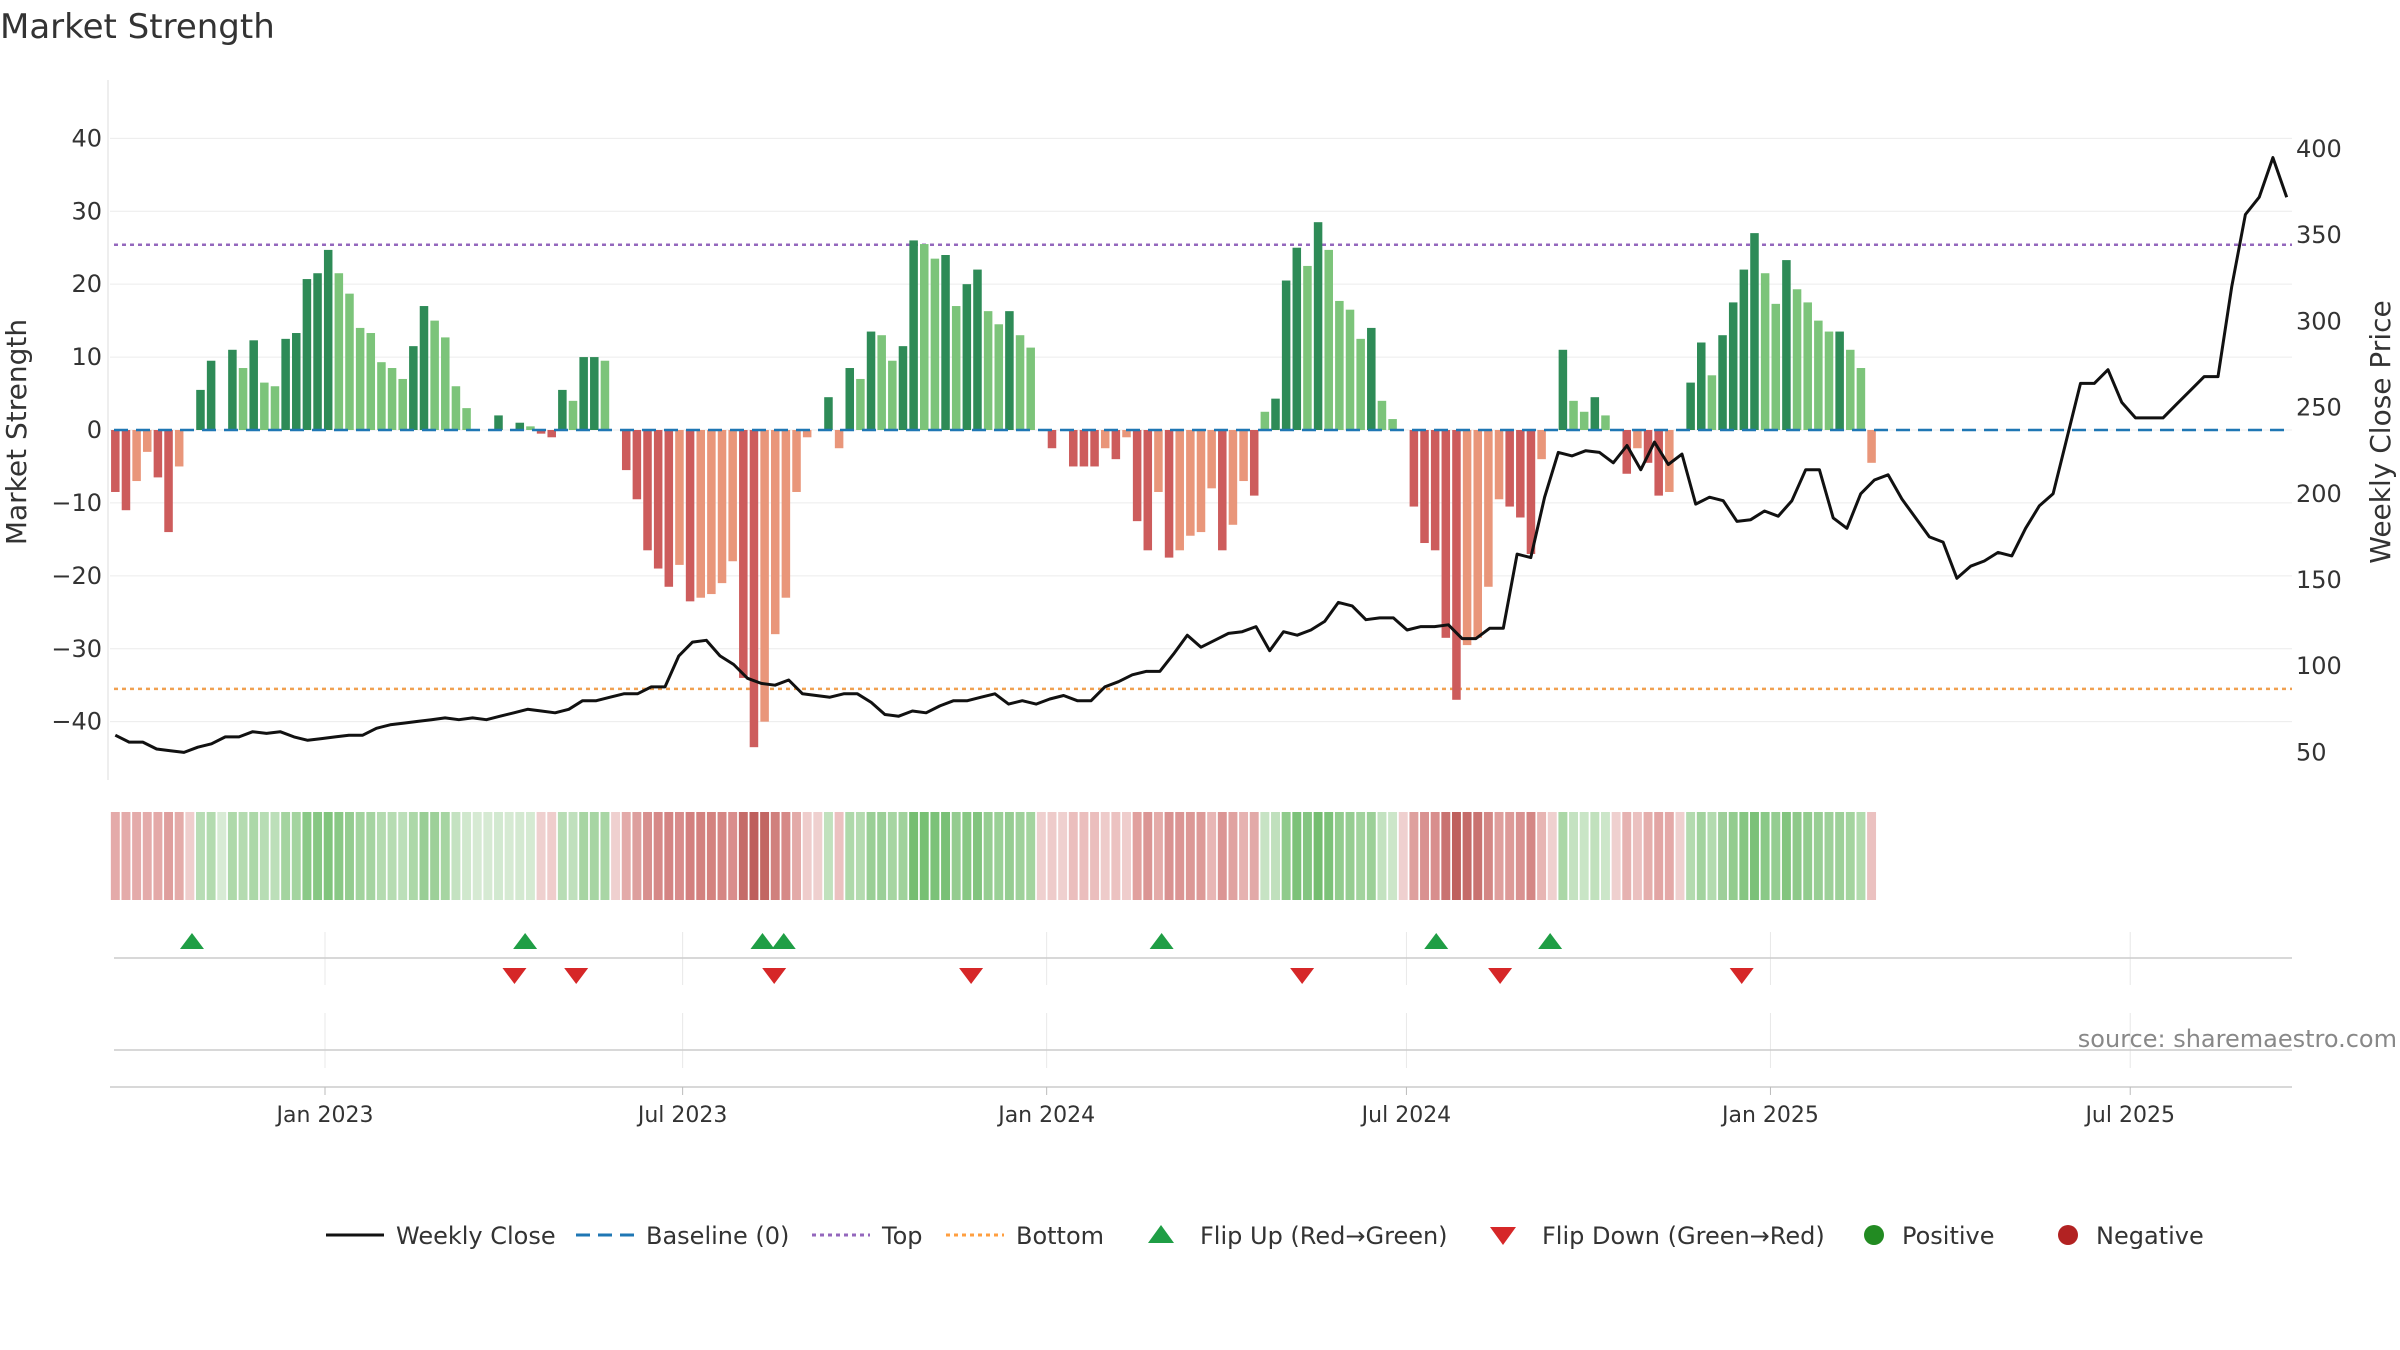 This screenshot has height=1350, width=2400. I want to click on y-tick-left: 20, so click(86, 284).